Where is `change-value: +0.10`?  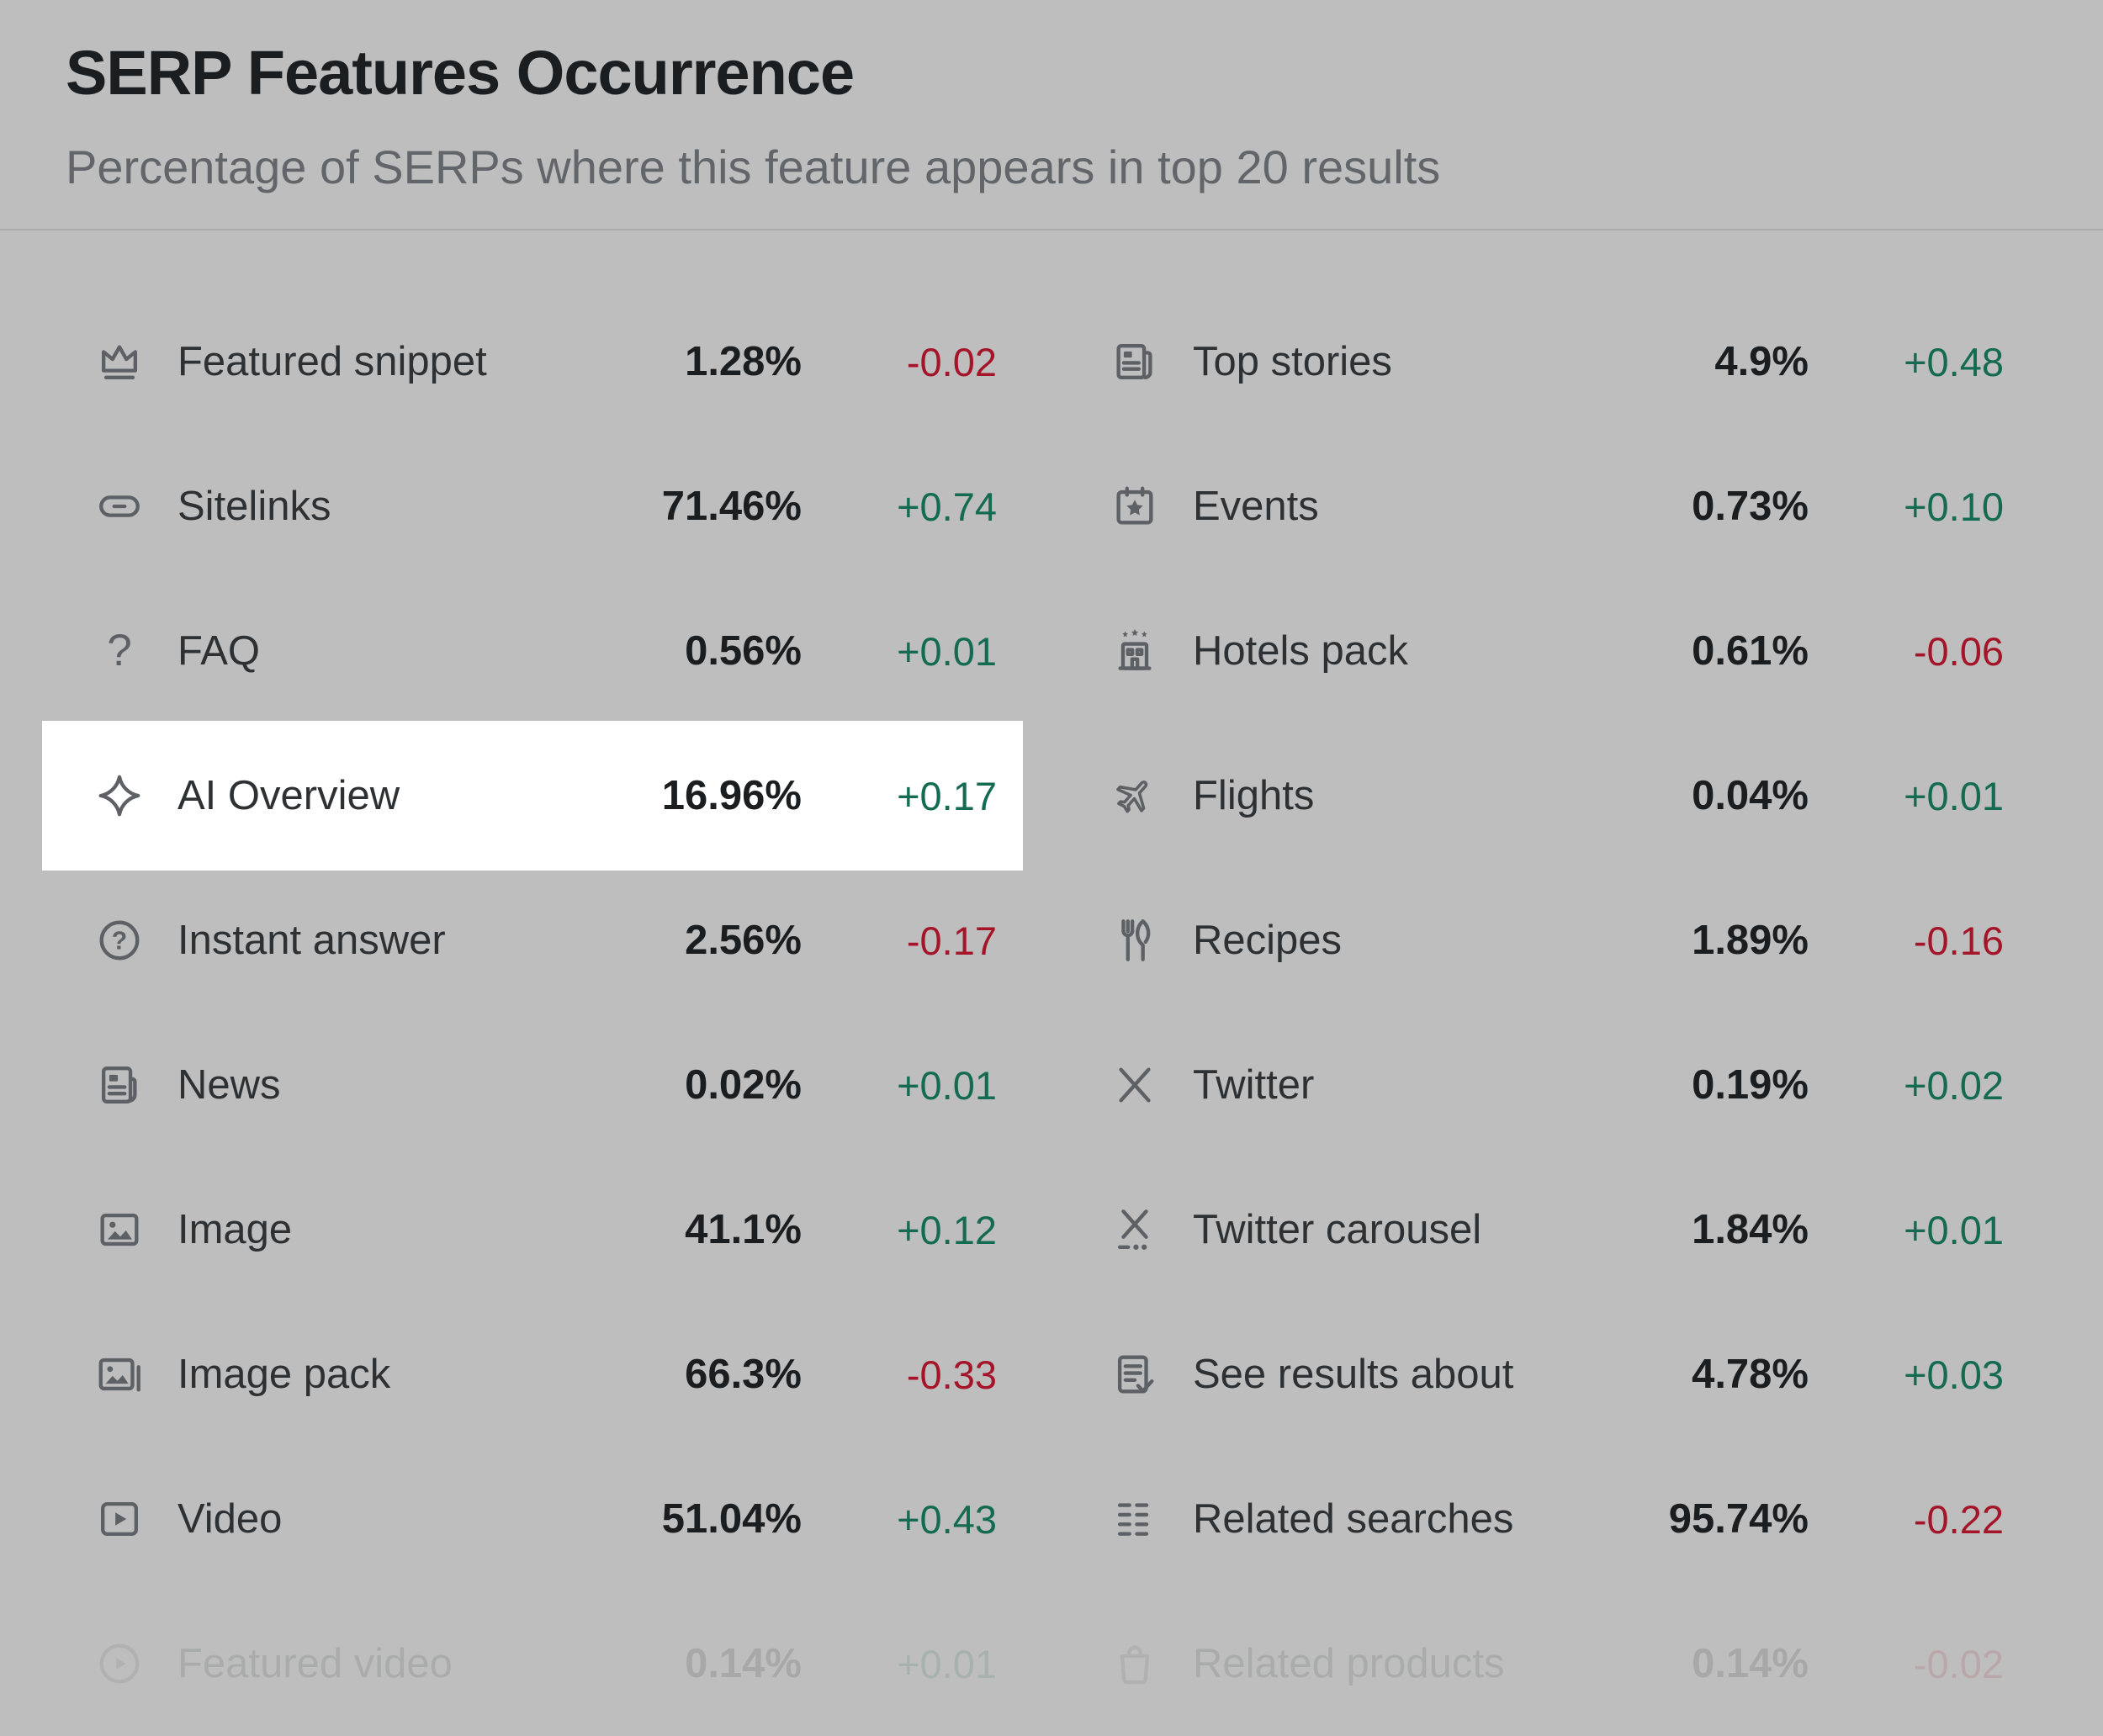
change-value: +0.10 is located at coordinates (1954, 506).